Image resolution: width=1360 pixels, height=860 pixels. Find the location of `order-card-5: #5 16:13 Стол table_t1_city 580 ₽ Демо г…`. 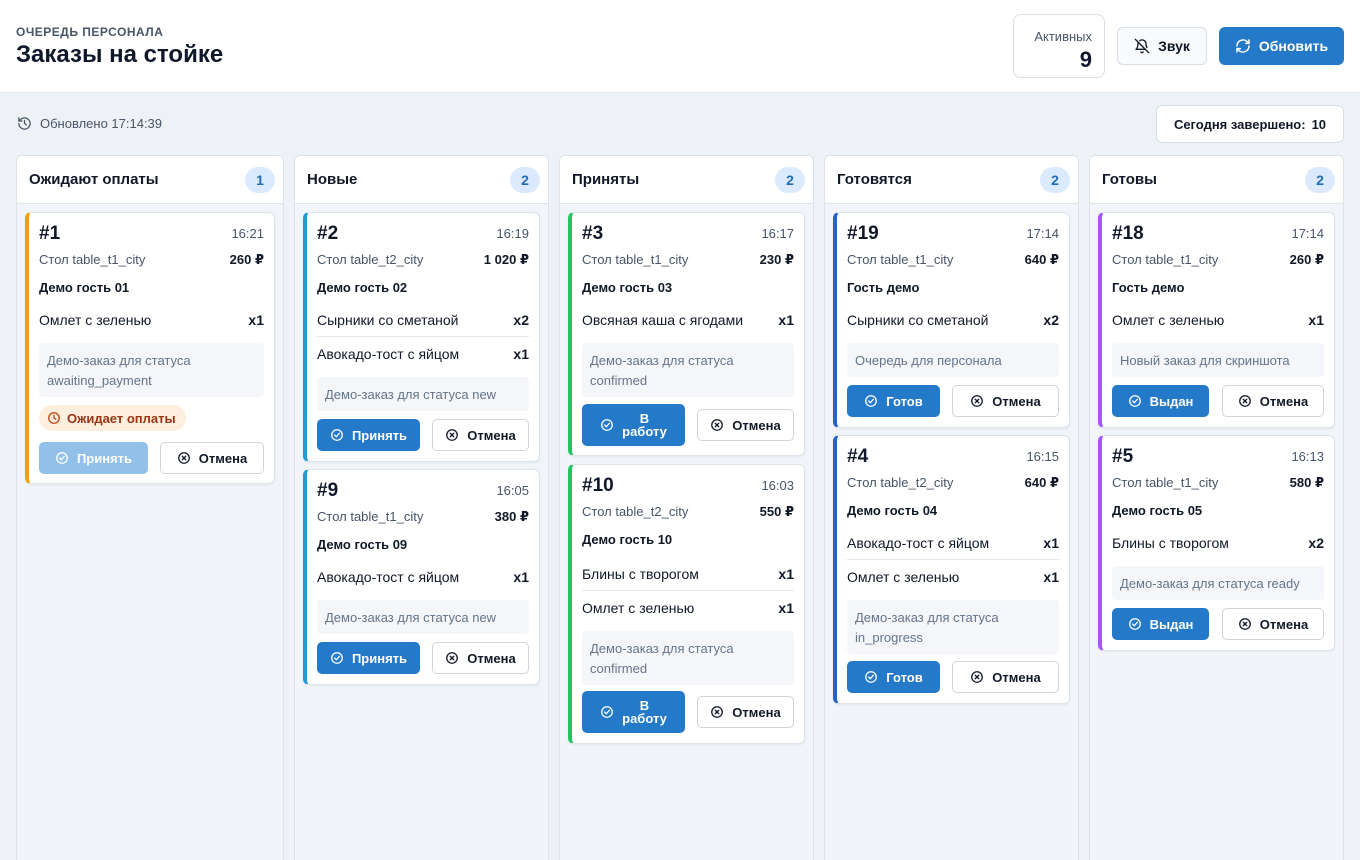

order-card-5: #5 16:13 Стол table_t1_city 580 ₽ Демо г… is located at coordinates (1216, 543).